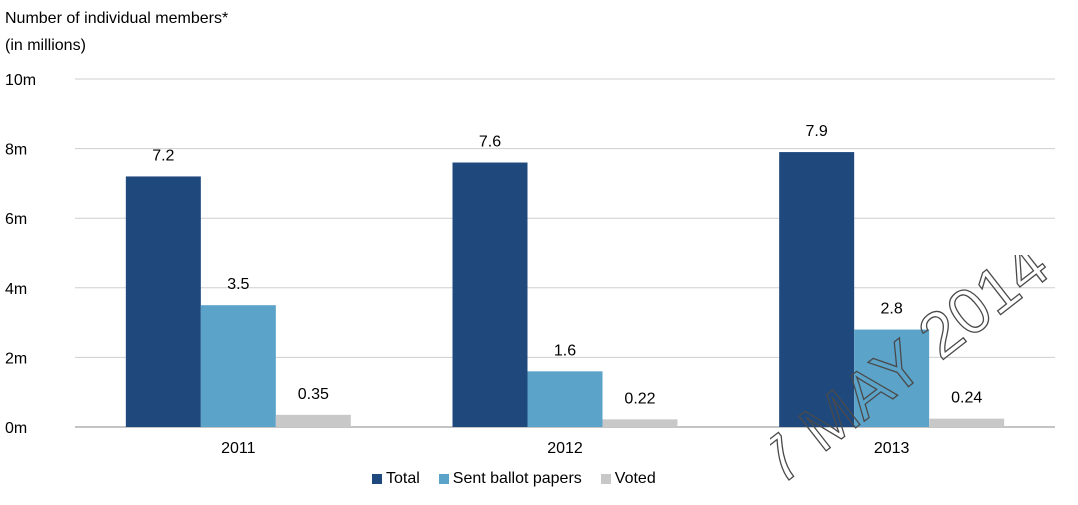  Describe the element at coordinates (605, 479) in the screenshot. I see `legend-swatch-voted` at that location.